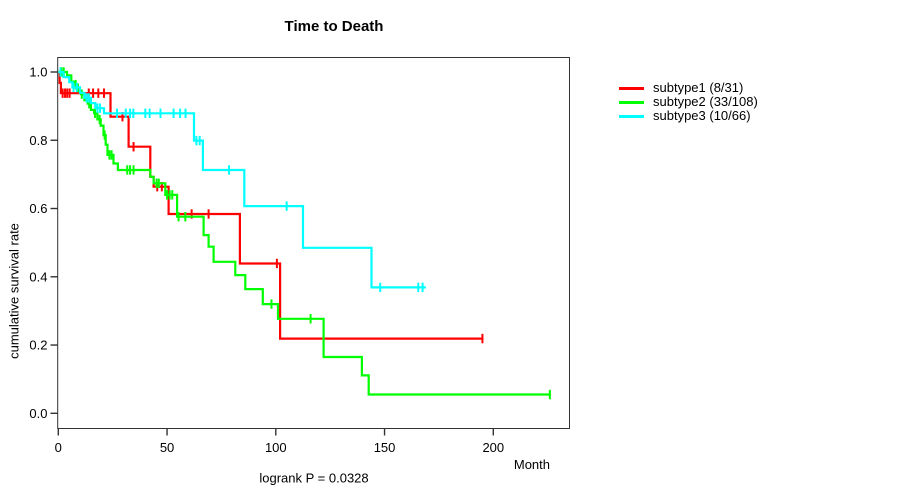  What do you see at coordinates (531, 464) in the screenshot?
I see `x-axis-title: Month` at bounding box center [531, 464].